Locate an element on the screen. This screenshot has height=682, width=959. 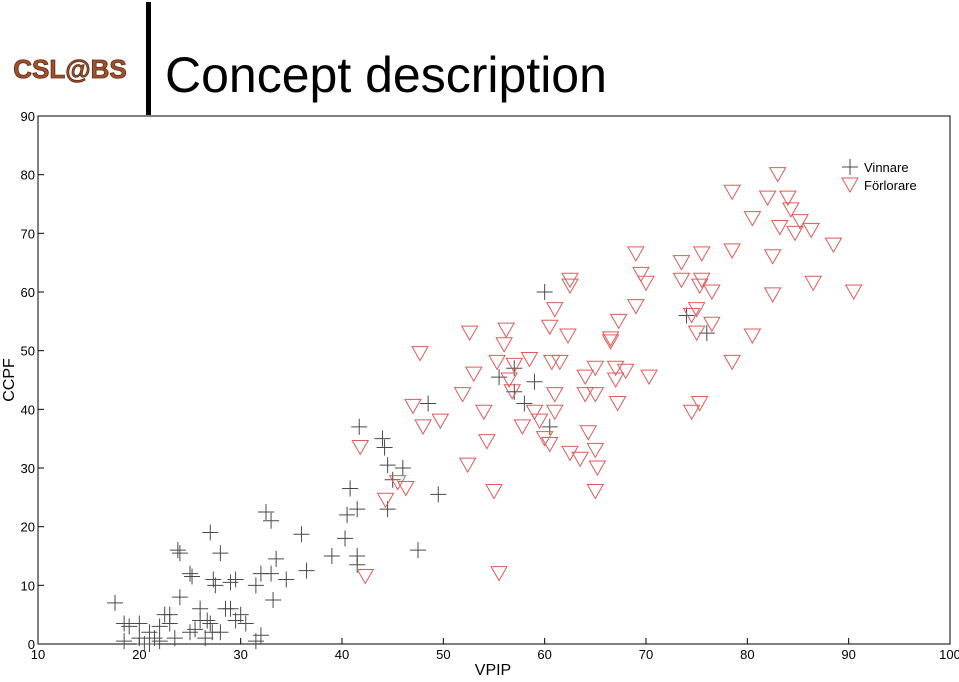
y-tick-label: 60 is located at coordinates (28, 292).